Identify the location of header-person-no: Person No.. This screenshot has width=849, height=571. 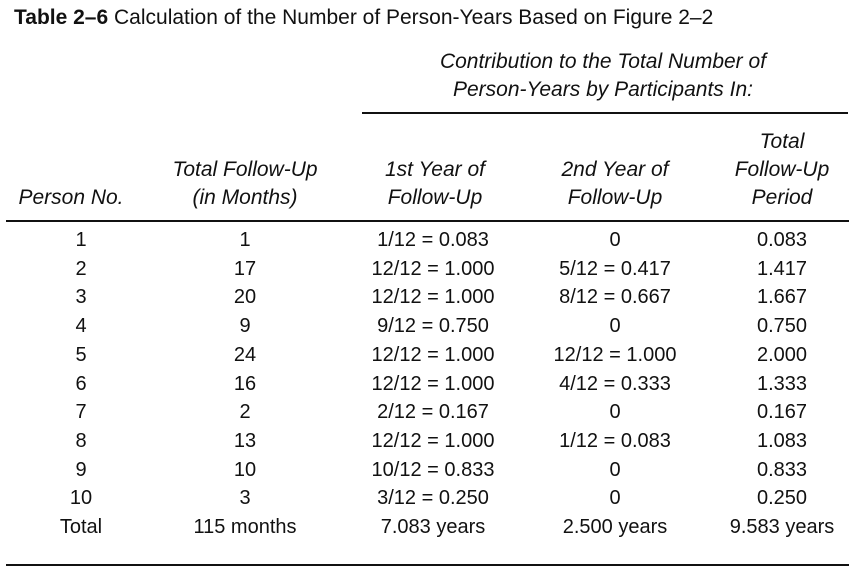
(71, 198).